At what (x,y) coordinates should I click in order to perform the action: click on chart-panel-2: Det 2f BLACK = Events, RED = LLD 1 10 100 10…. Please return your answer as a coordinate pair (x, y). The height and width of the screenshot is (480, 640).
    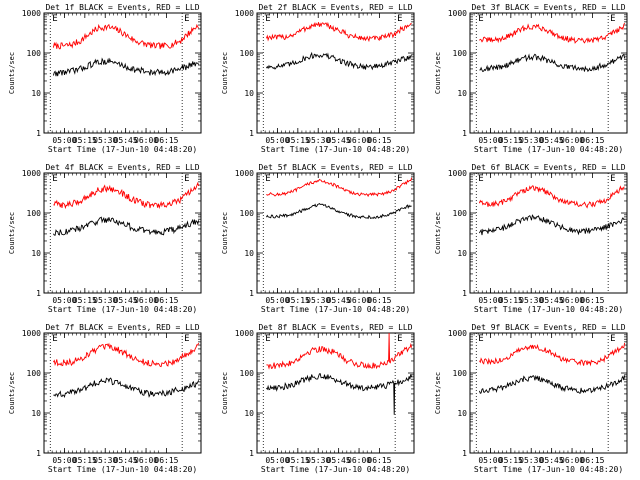
    Looking at the image, I should click on (318, 78).